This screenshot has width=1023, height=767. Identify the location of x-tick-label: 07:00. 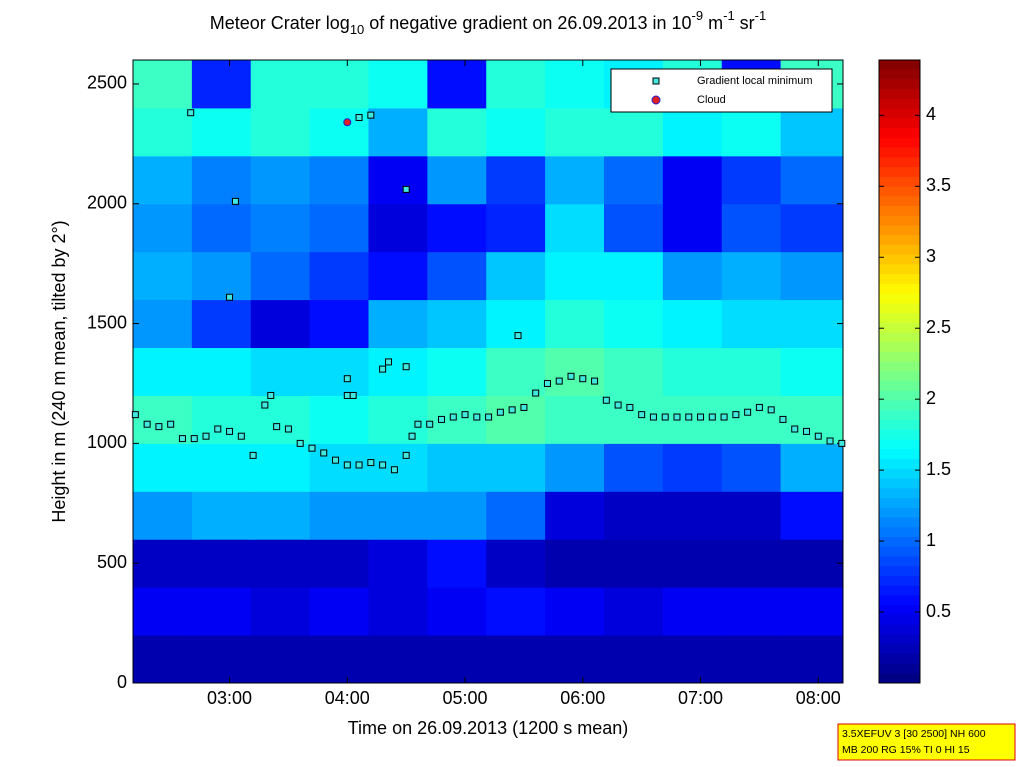
(700, 698).